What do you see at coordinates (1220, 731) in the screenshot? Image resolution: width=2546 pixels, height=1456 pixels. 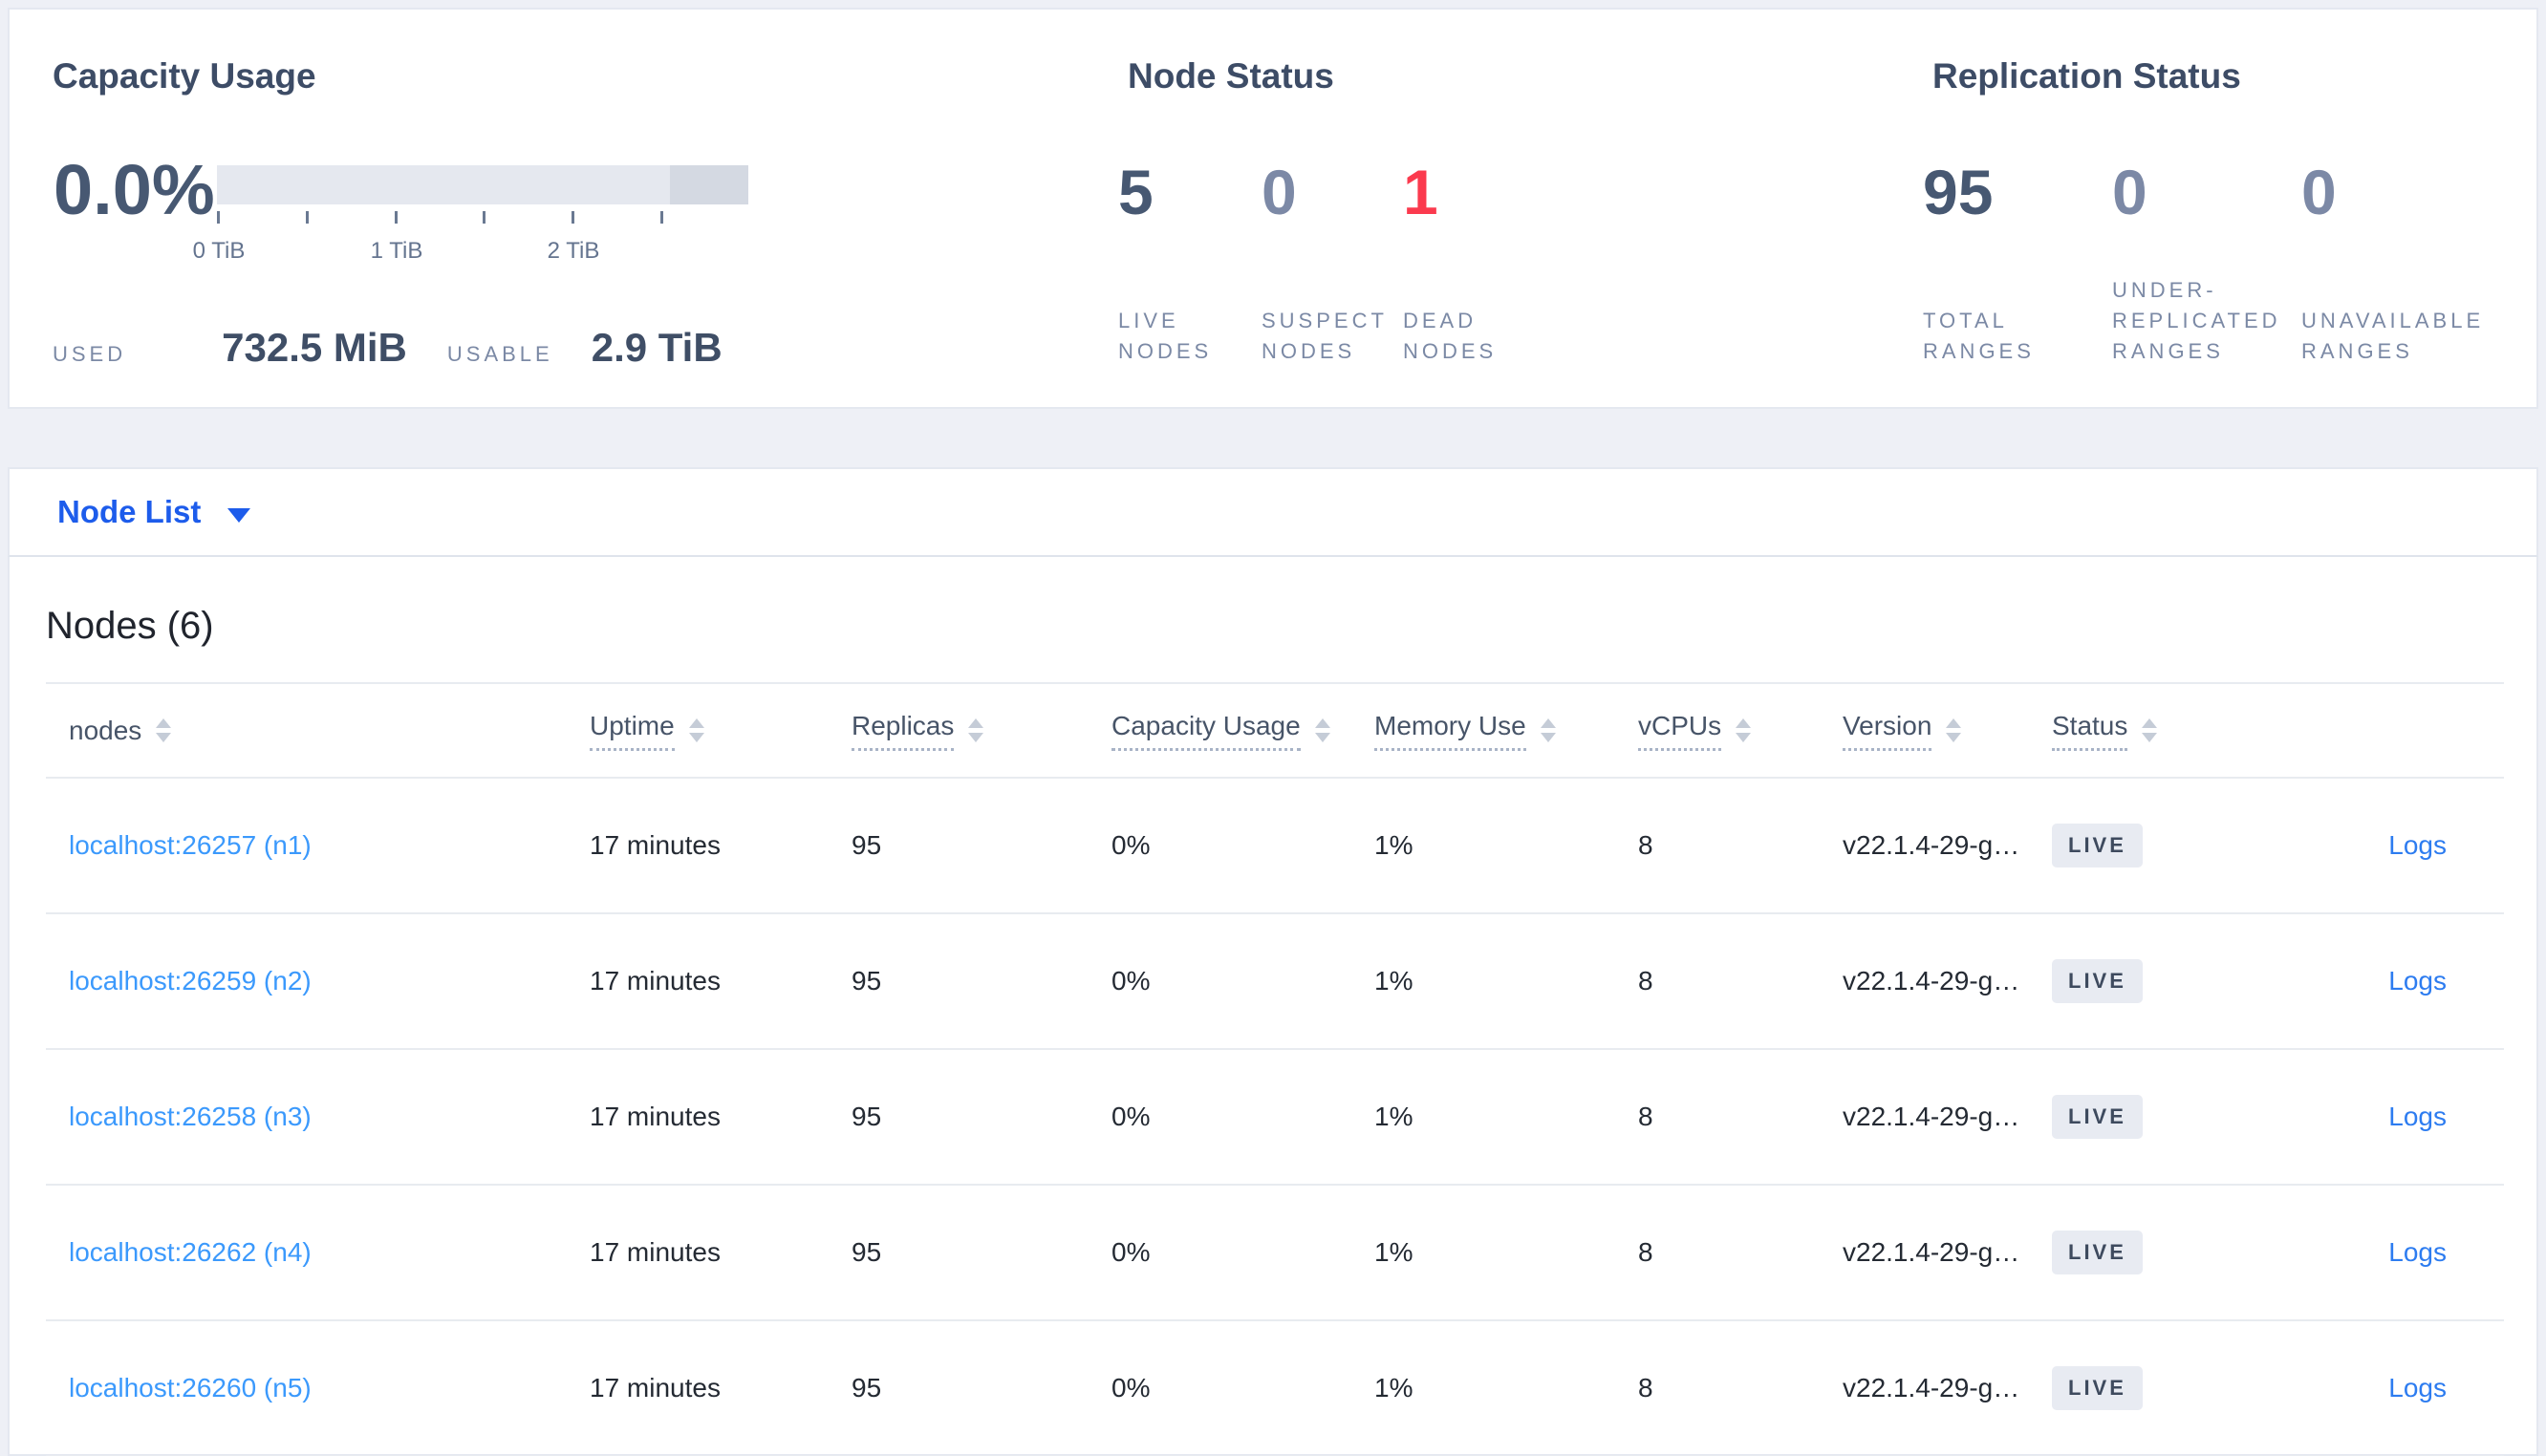 I see `column-header-capacity-usage: Capacity Usage` at bounding box center [1220, 731].